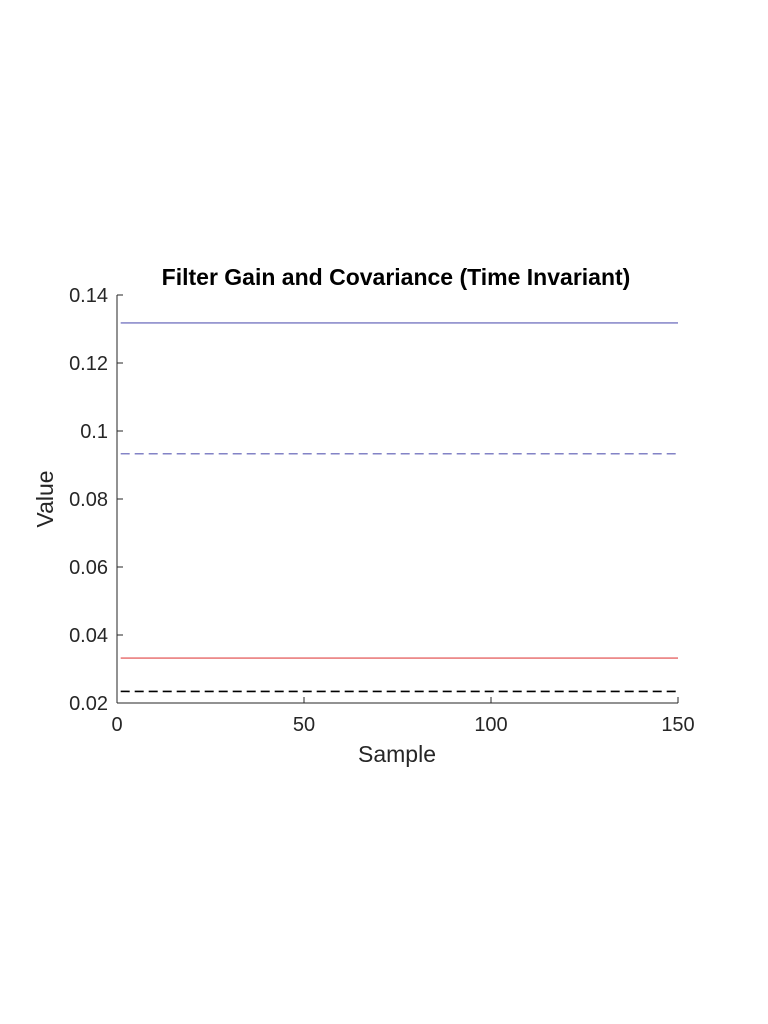 Image resolution: width=768 pixels, height=1024 pixels. What do you see at coordinates (88, 704) in the screenshot?
I see `y-tick-label: 0.02` at bounding box center [88, 704].